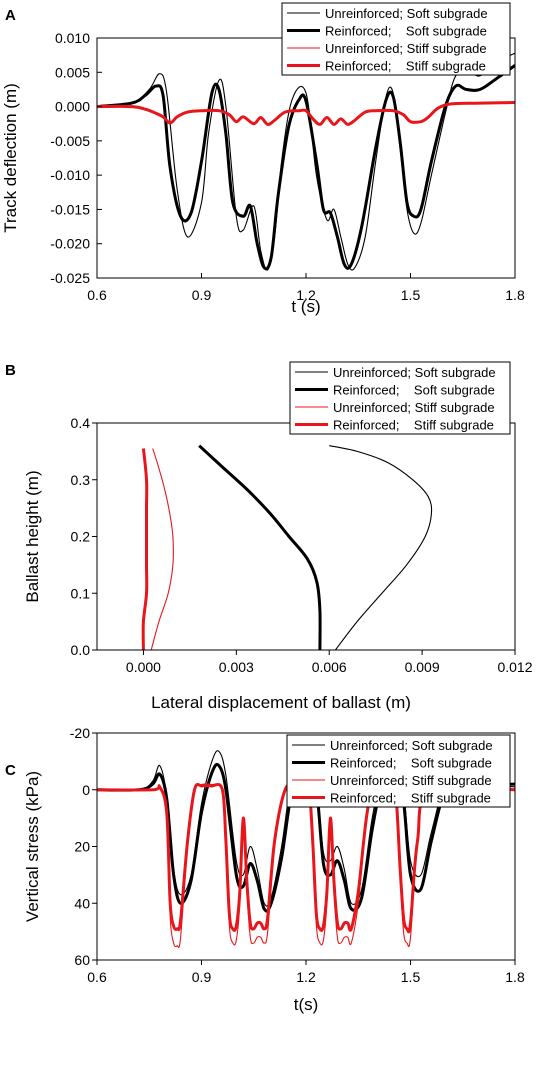 This screenshot has width=536, height=1084. I want to click on y-tick-label: -0.020, so click(70, 244).